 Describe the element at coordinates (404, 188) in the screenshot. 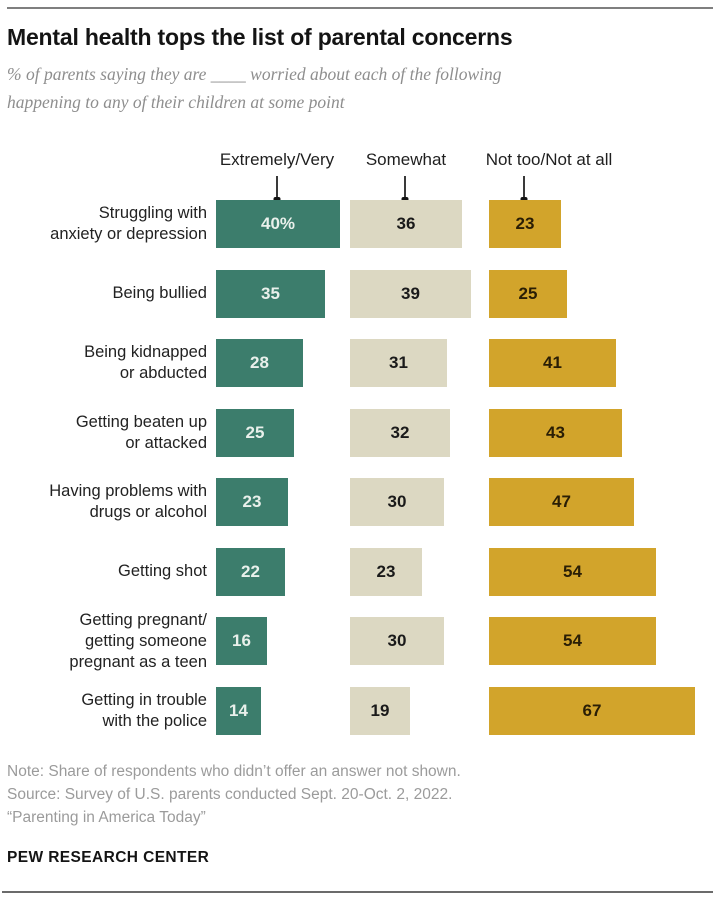

I see `legend-pointer-line-somewhat` at that location.